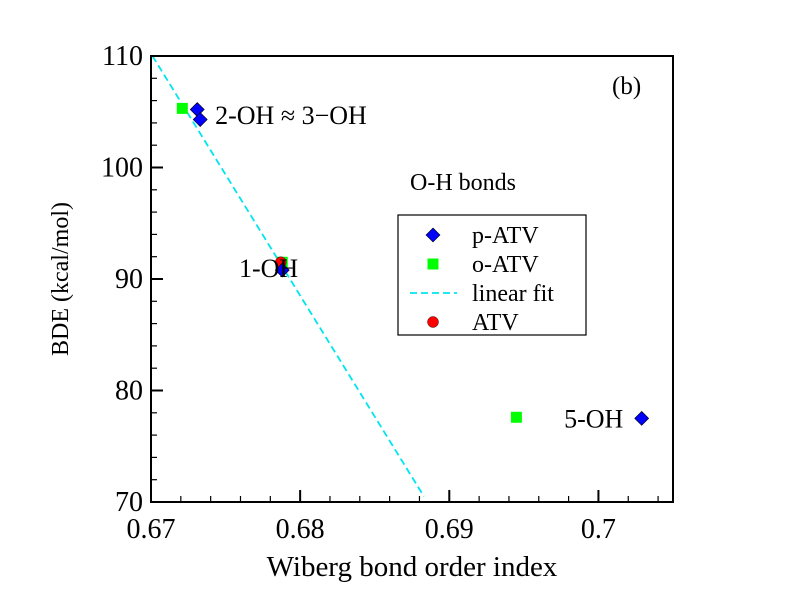 Image resolution: width=792 pixels, height=612 pixels. Describe the element at coordinates (505, 265) in the screenshot. I see `legend-label: o-ATV` at that location.